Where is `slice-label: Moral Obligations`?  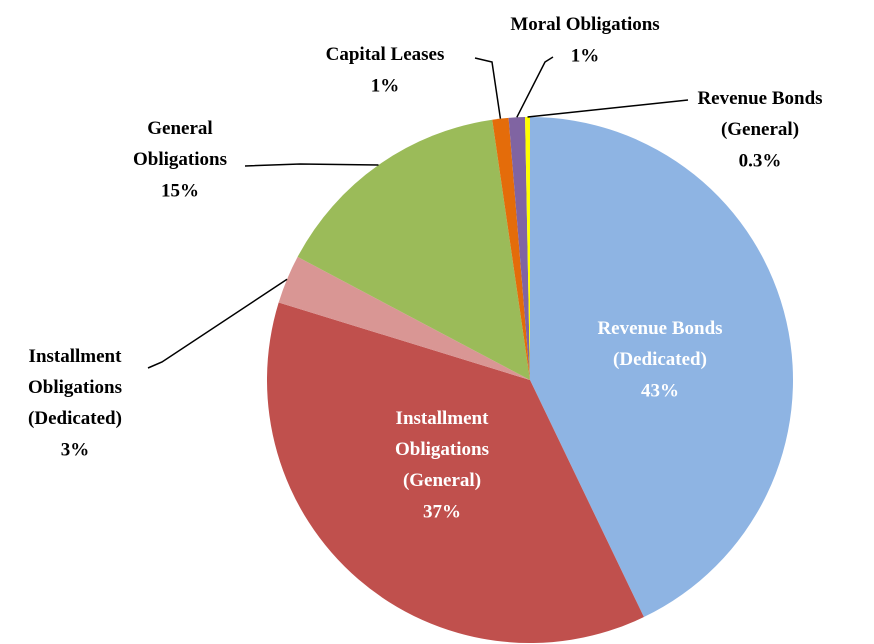
slice-label: Moral Obligations is located at coordinates (584, 24).